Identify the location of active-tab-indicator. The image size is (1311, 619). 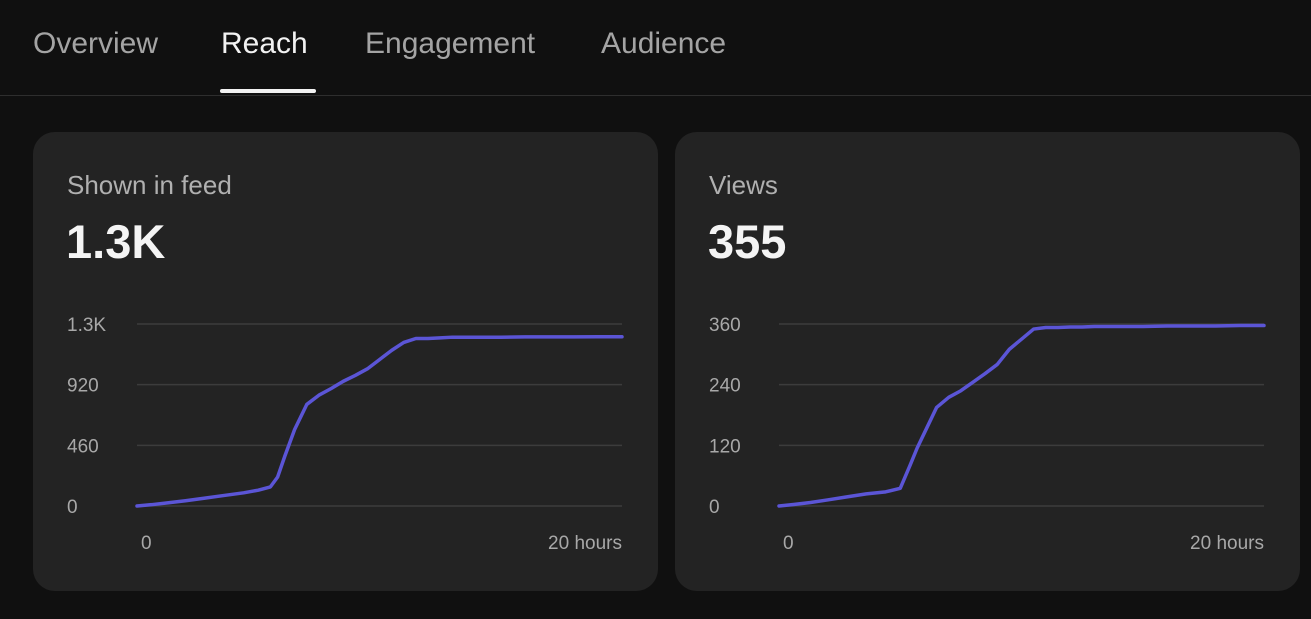
(268, 91).